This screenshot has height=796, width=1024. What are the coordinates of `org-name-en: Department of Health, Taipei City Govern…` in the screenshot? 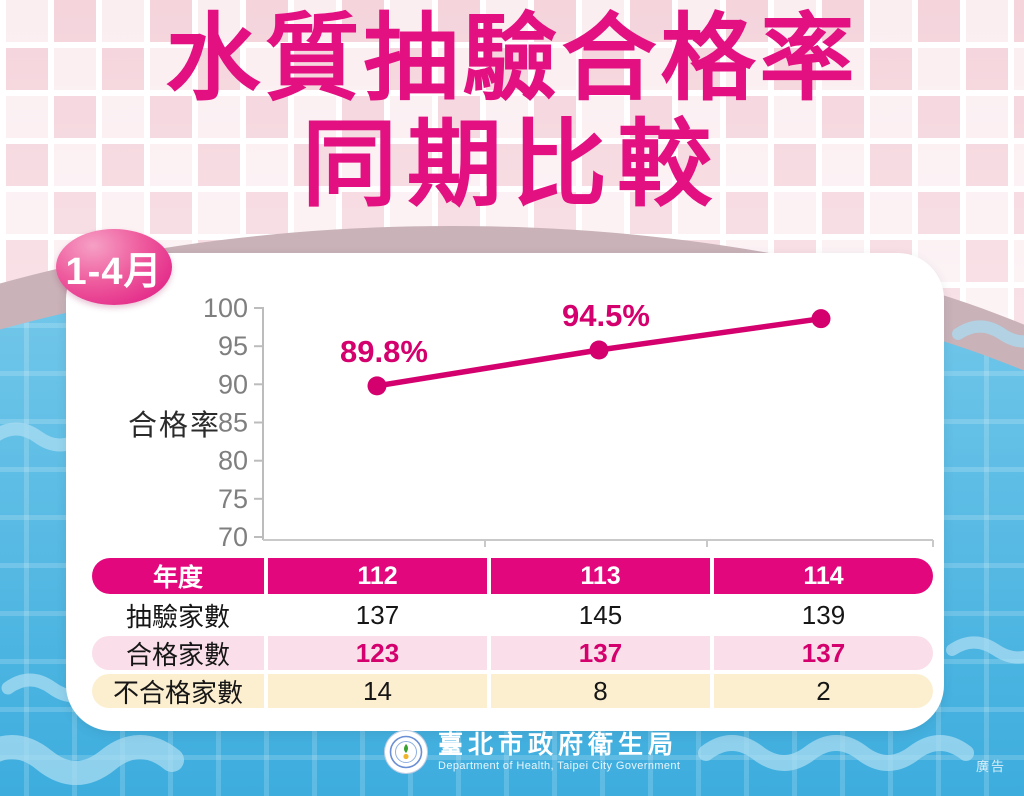 It's located at (559, 766).